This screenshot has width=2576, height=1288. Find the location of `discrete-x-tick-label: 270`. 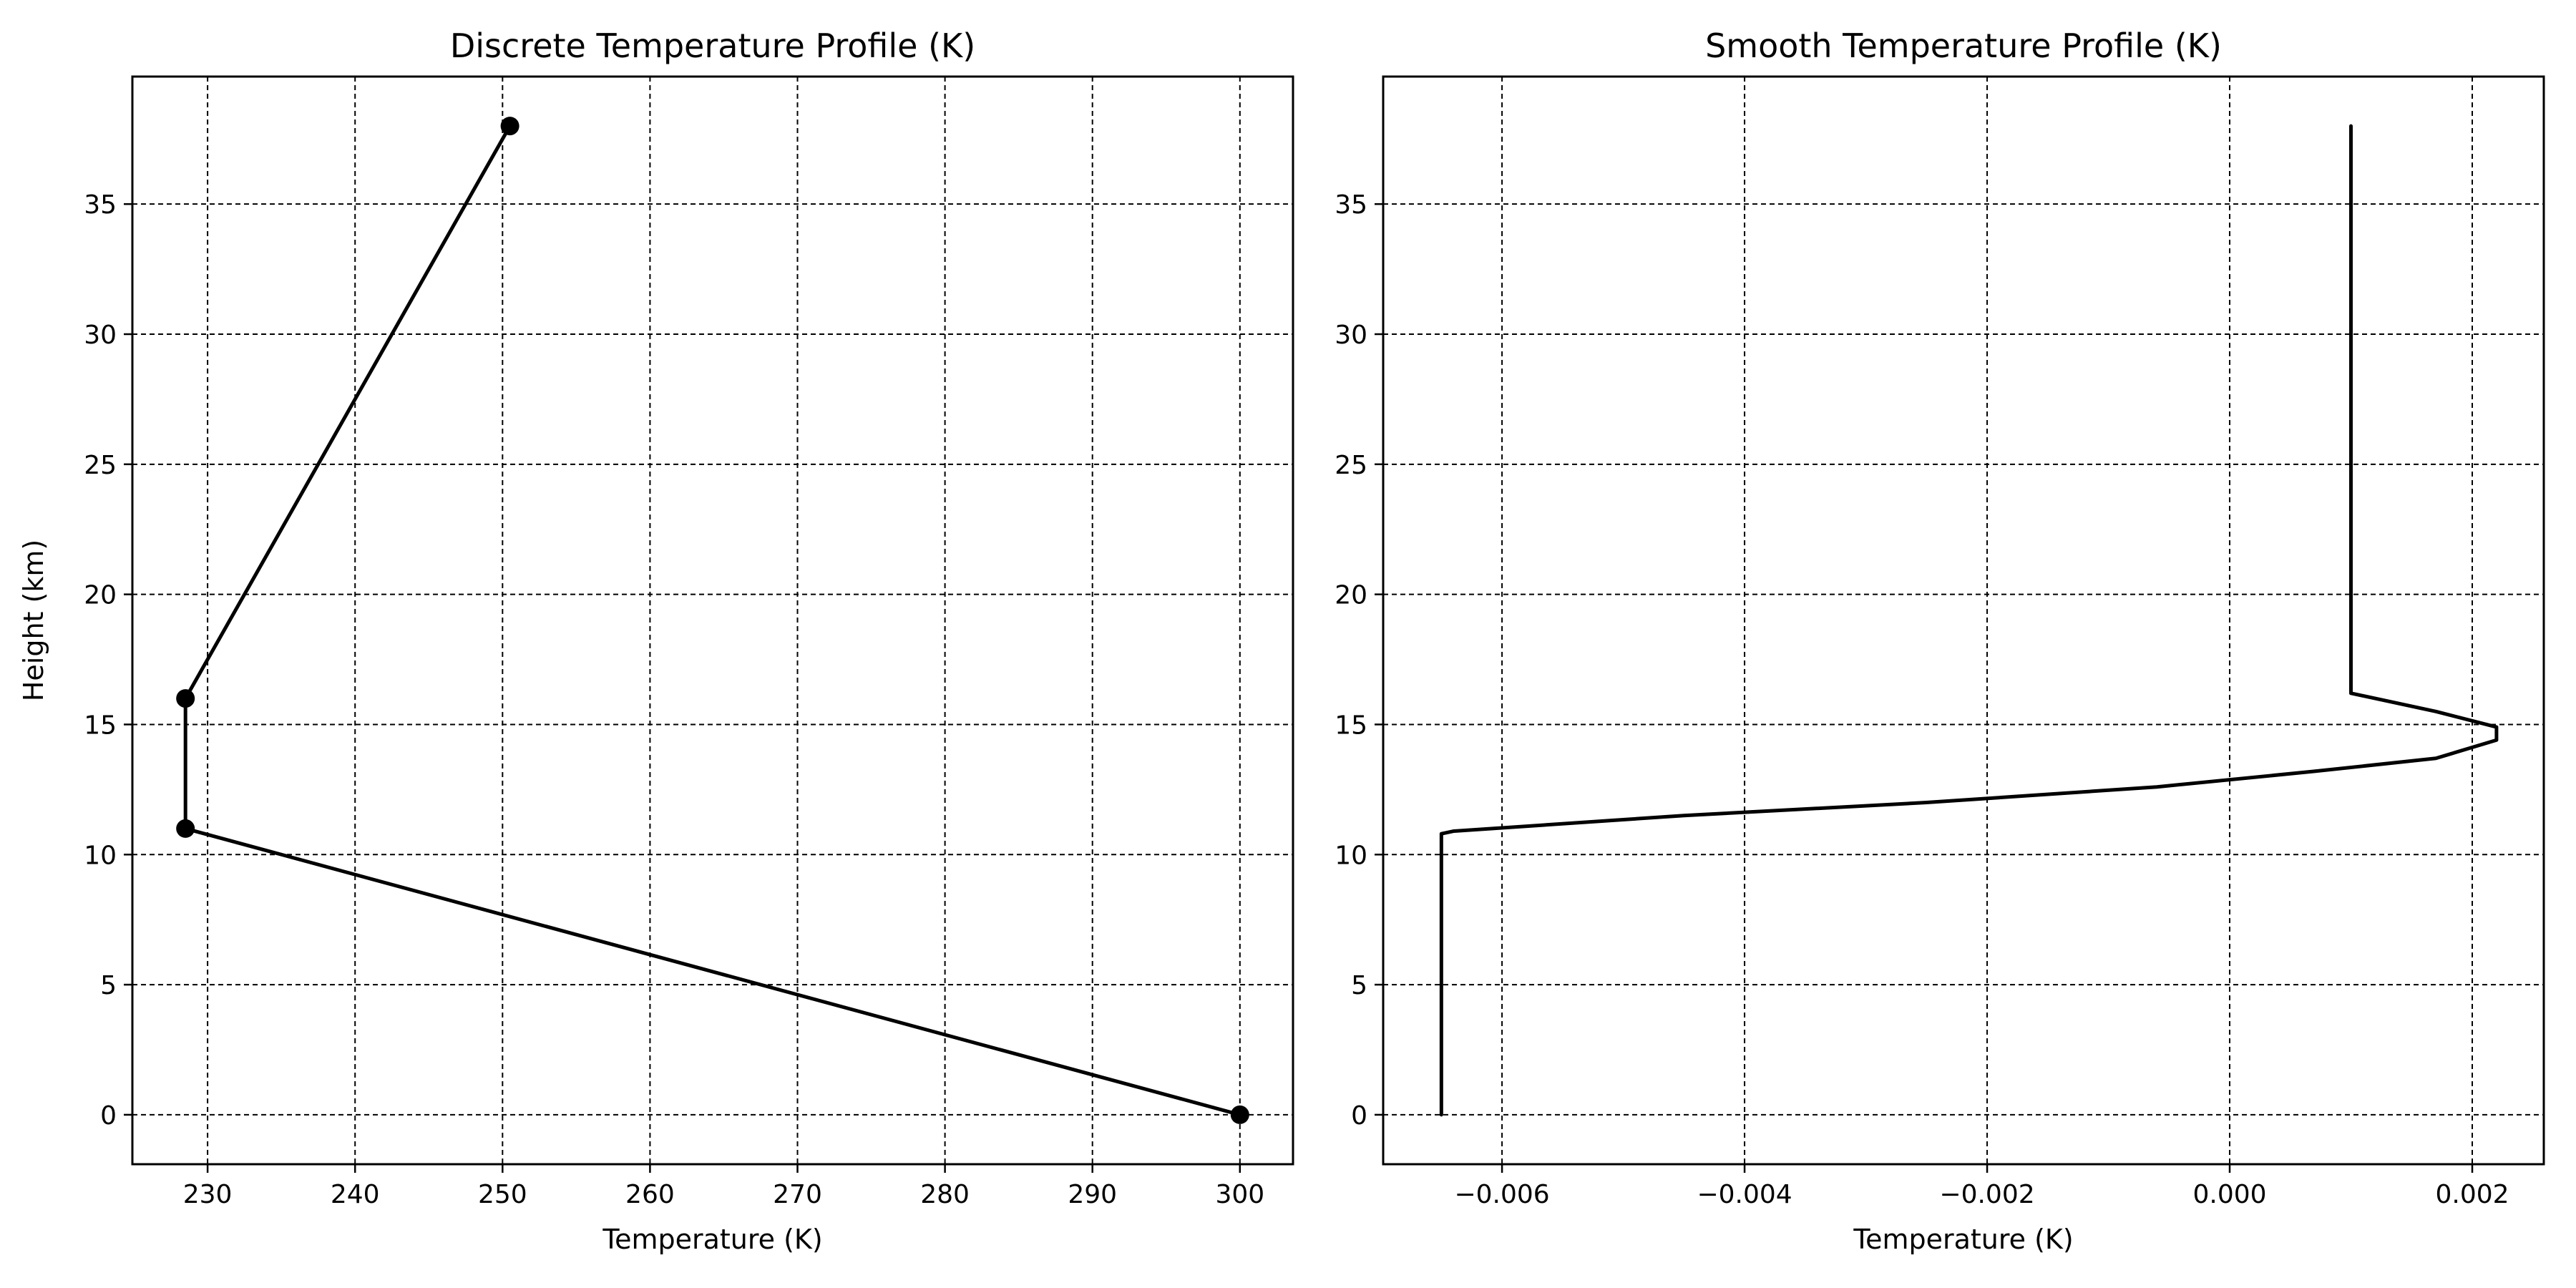

discrete-x-tick-label: 270 is located at coordinates (797, 1194).